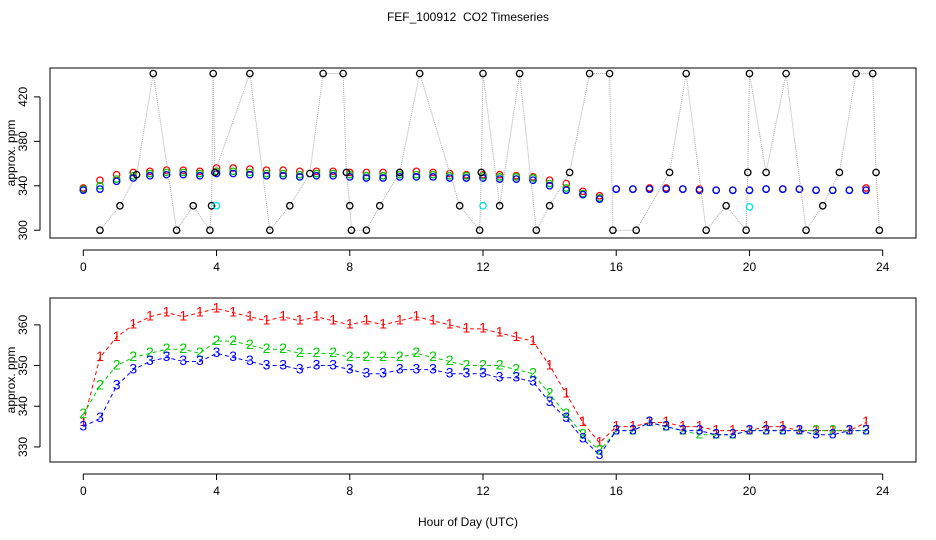 The width and height of the screenshot is (936, 540). I want to click on x-tick-label: 24, so click(883, 491).